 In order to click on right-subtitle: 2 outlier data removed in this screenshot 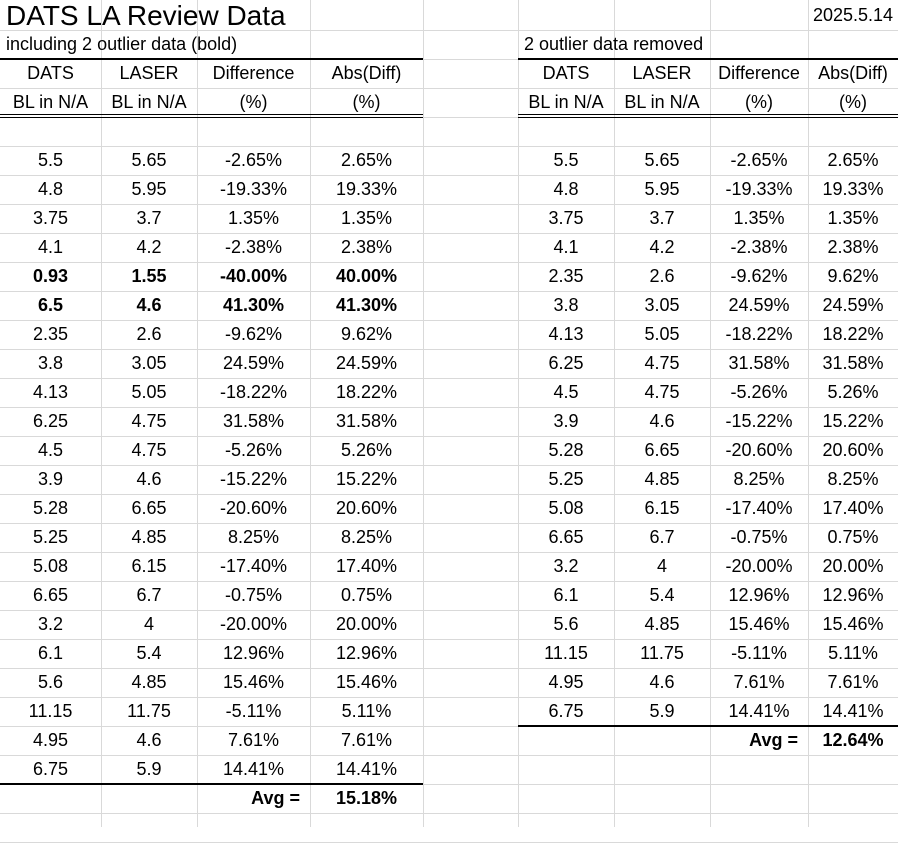, I will do `click(614, 44)`.